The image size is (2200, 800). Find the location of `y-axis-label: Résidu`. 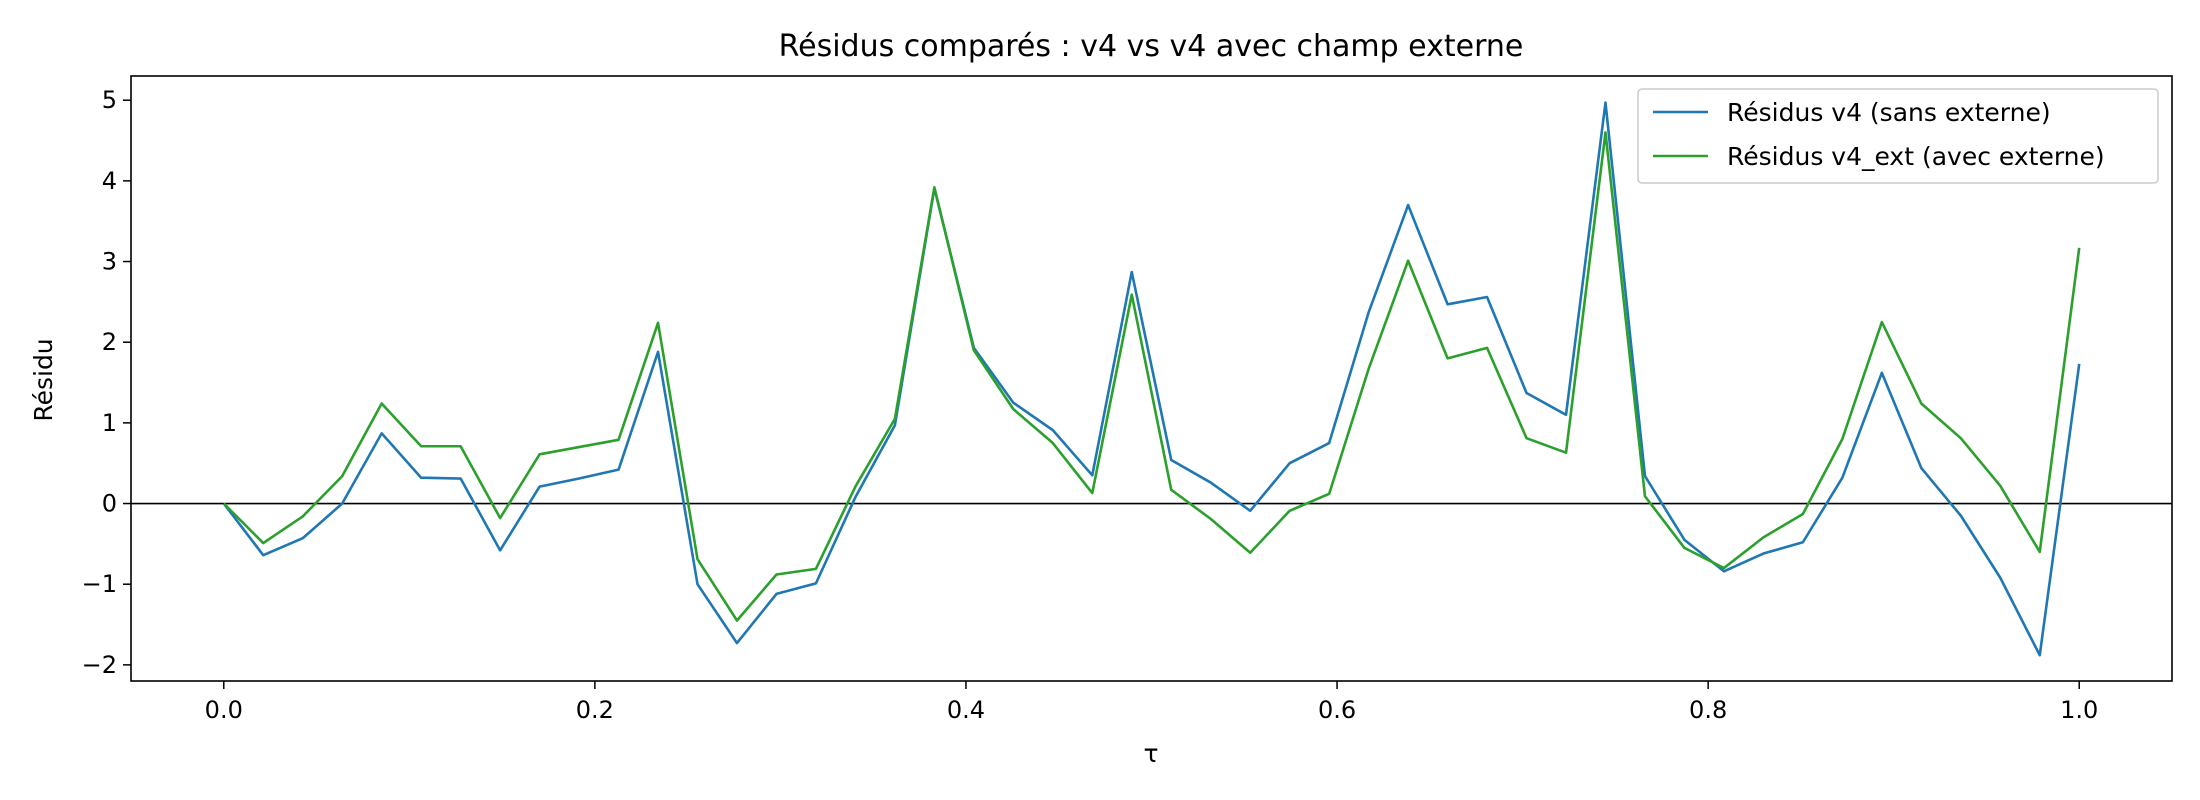

y-axis-label: Résidu is located at coordinates (43, 379).